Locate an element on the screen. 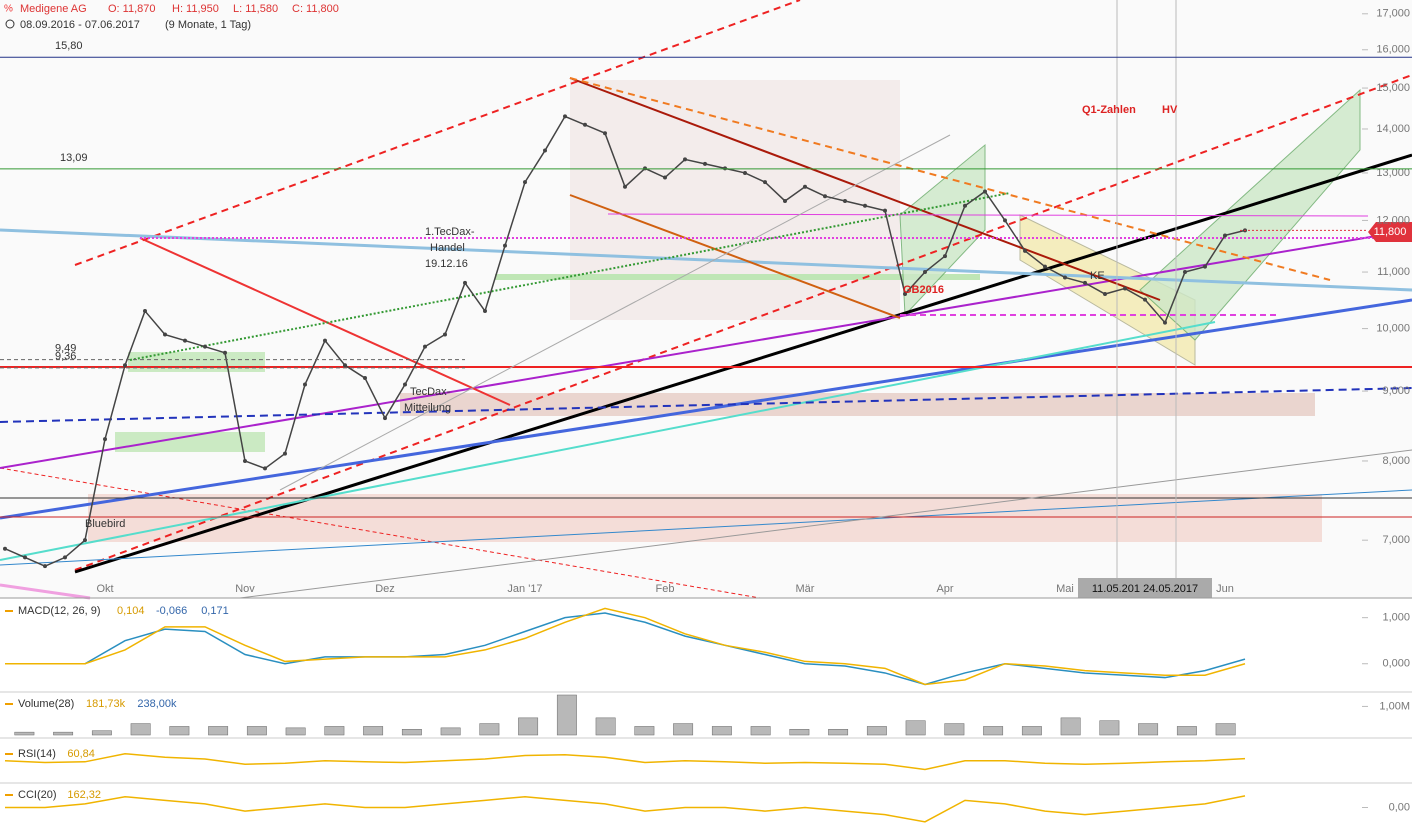 The height and width of the screenshot is (832, 1412). x-tick-label: Nov is located at coordinates (245, 589).